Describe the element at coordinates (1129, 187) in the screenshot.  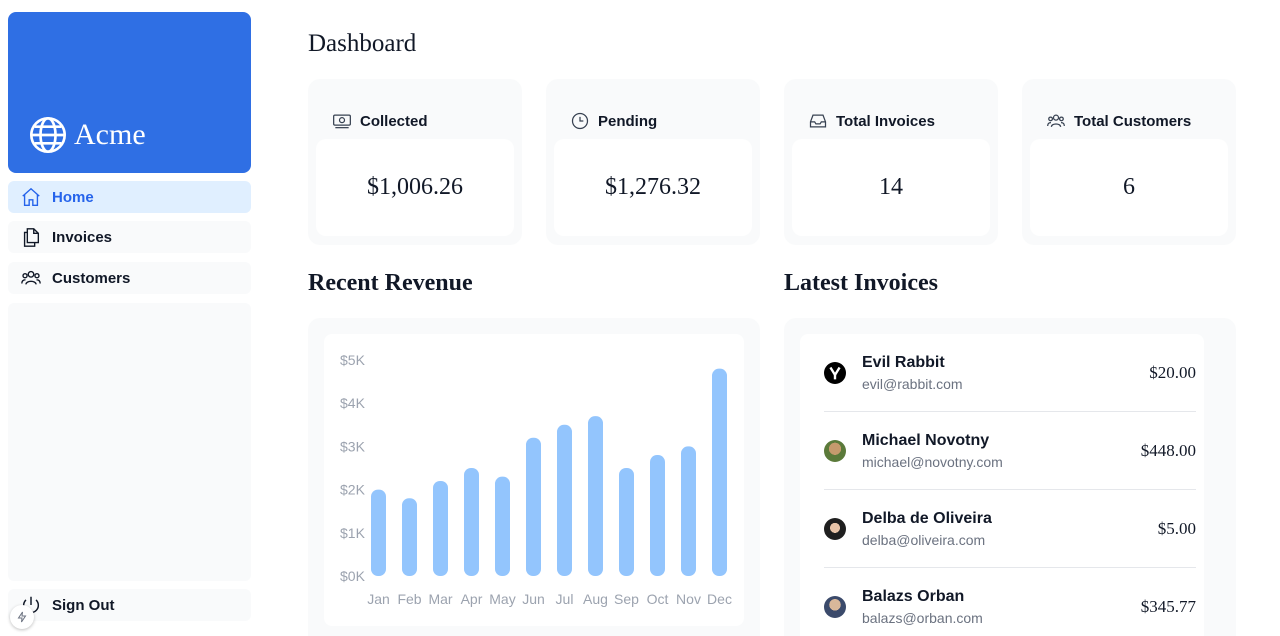
I see `card-value: 6` at that location.